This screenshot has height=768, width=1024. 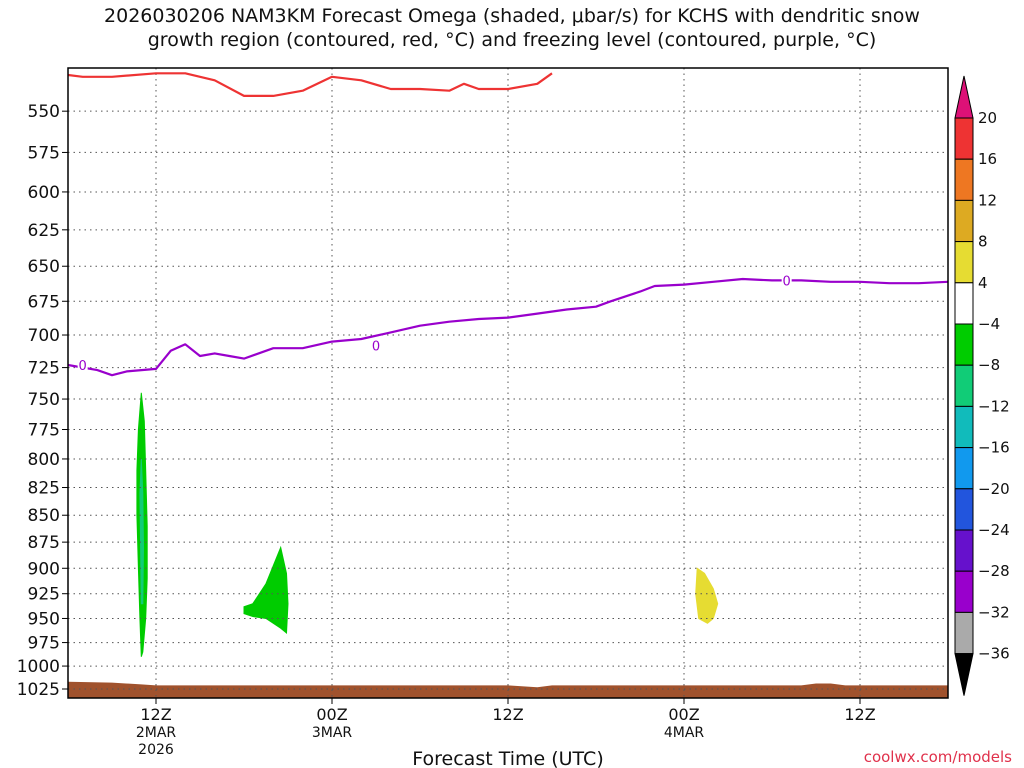 I want to click on y-tick-label: 700, so click(x=44, y=336).